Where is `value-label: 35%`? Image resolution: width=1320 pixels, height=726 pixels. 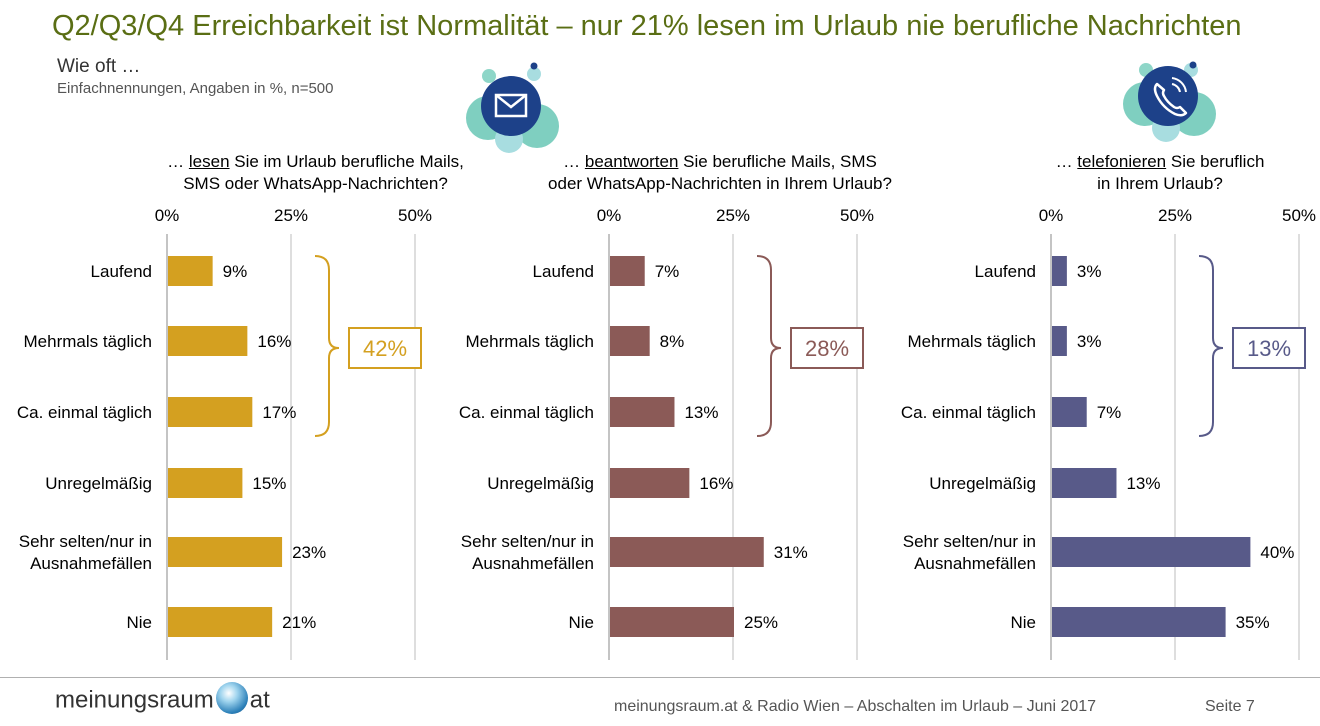 value-label: 35% is located at coordinates (1253, 622).